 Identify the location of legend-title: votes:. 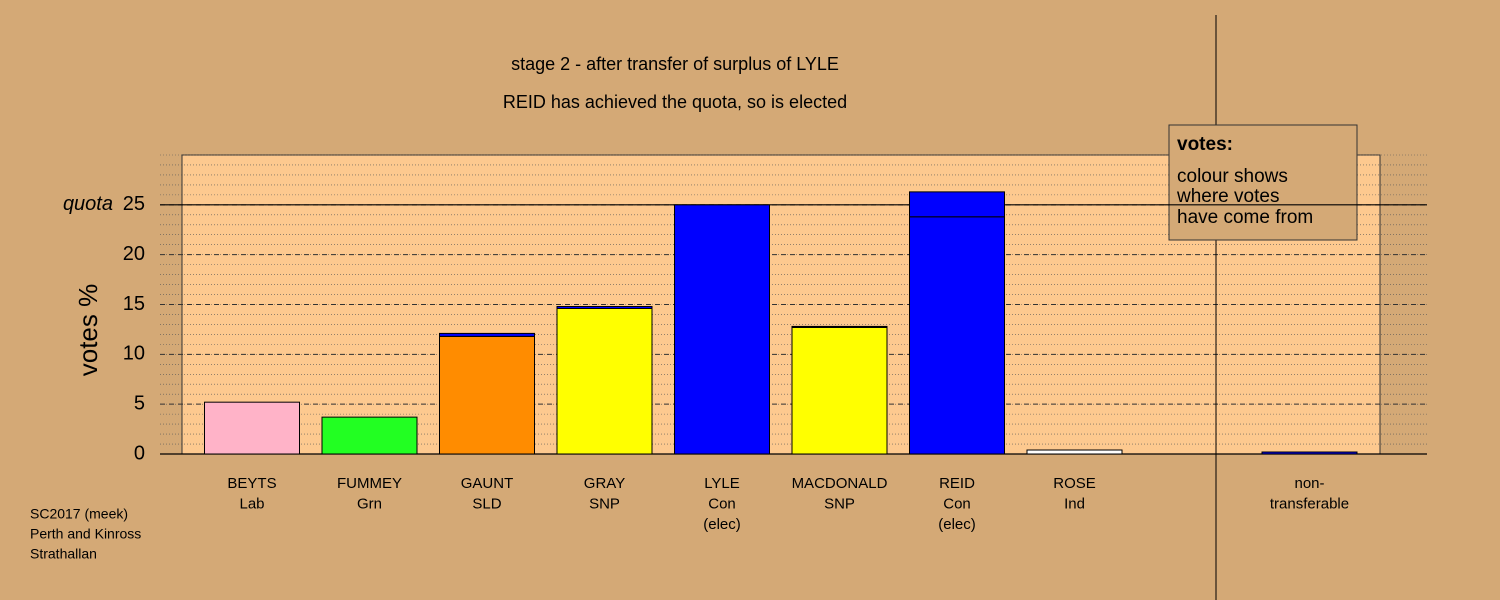
(1205, 144).